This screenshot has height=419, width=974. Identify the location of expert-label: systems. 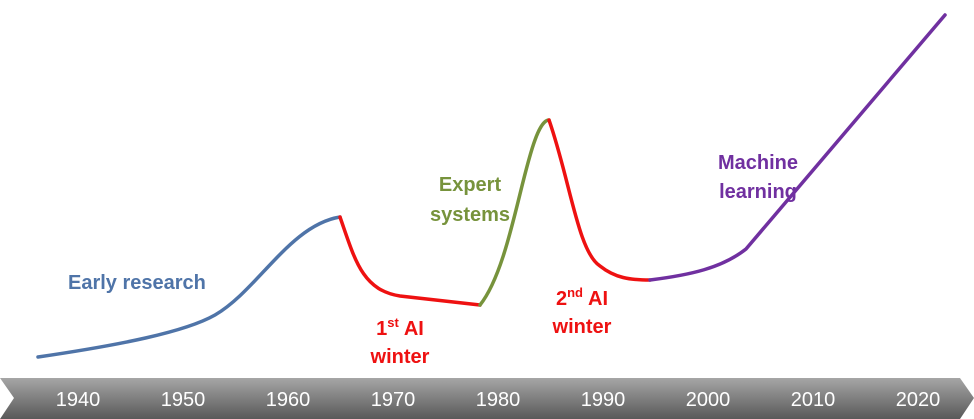
(470, 215).